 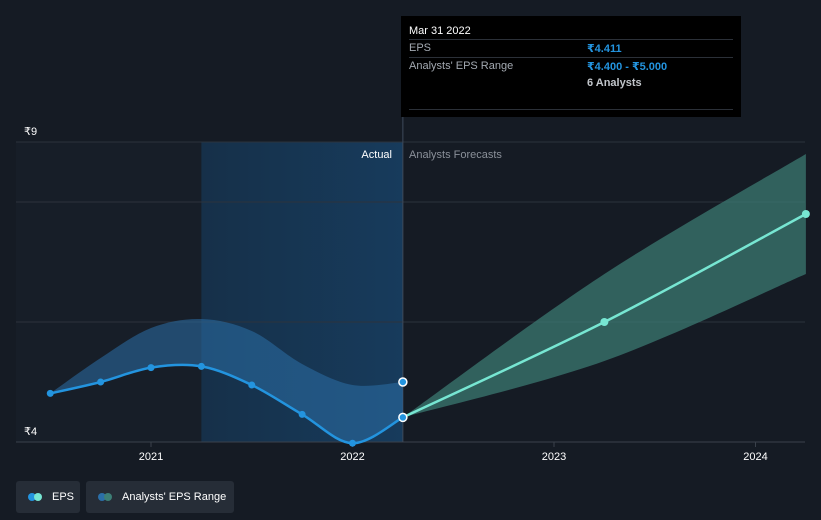 What do you see at coordinates (151, 457) in the screenshot?
I see `x-tick-label: 2021` at bounding box center [151, 457].